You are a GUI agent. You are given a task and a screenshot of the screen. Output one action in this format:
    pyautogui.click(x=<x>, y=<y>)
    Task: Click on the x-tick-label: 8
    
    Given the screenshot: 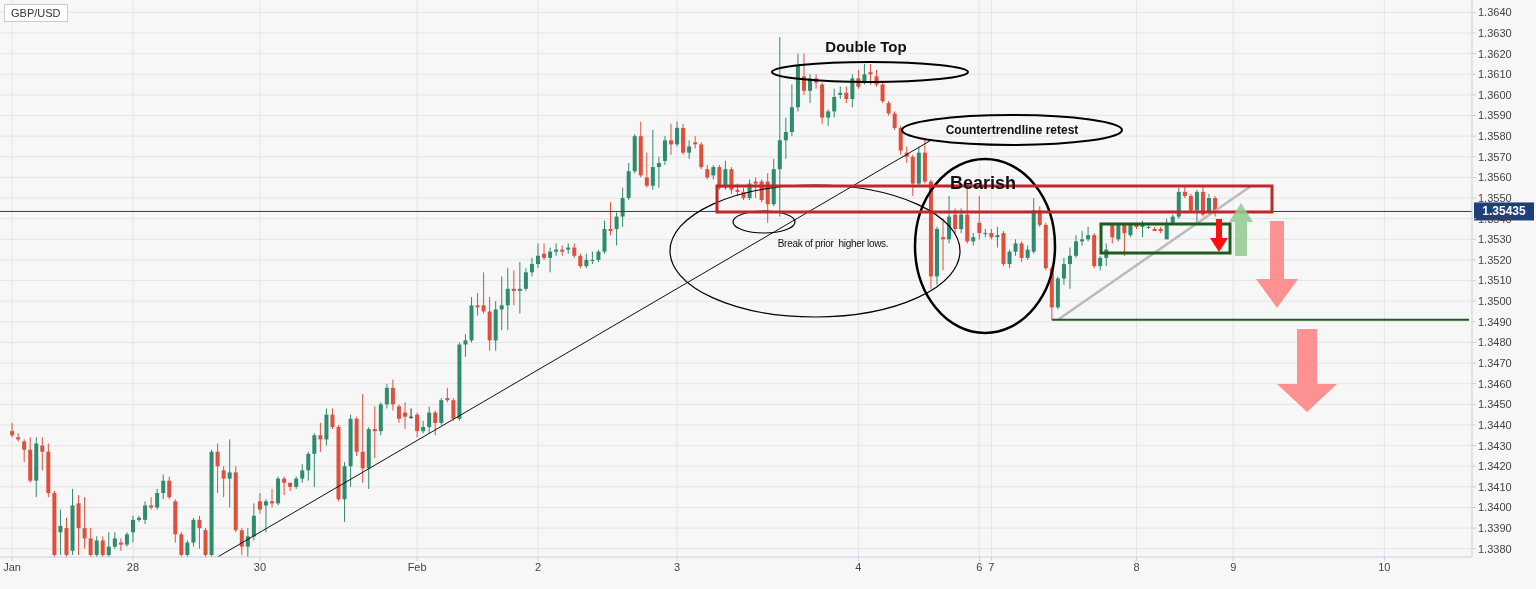 What is the action you would take?
    pyautogui.click(x=1136, y=566)
    